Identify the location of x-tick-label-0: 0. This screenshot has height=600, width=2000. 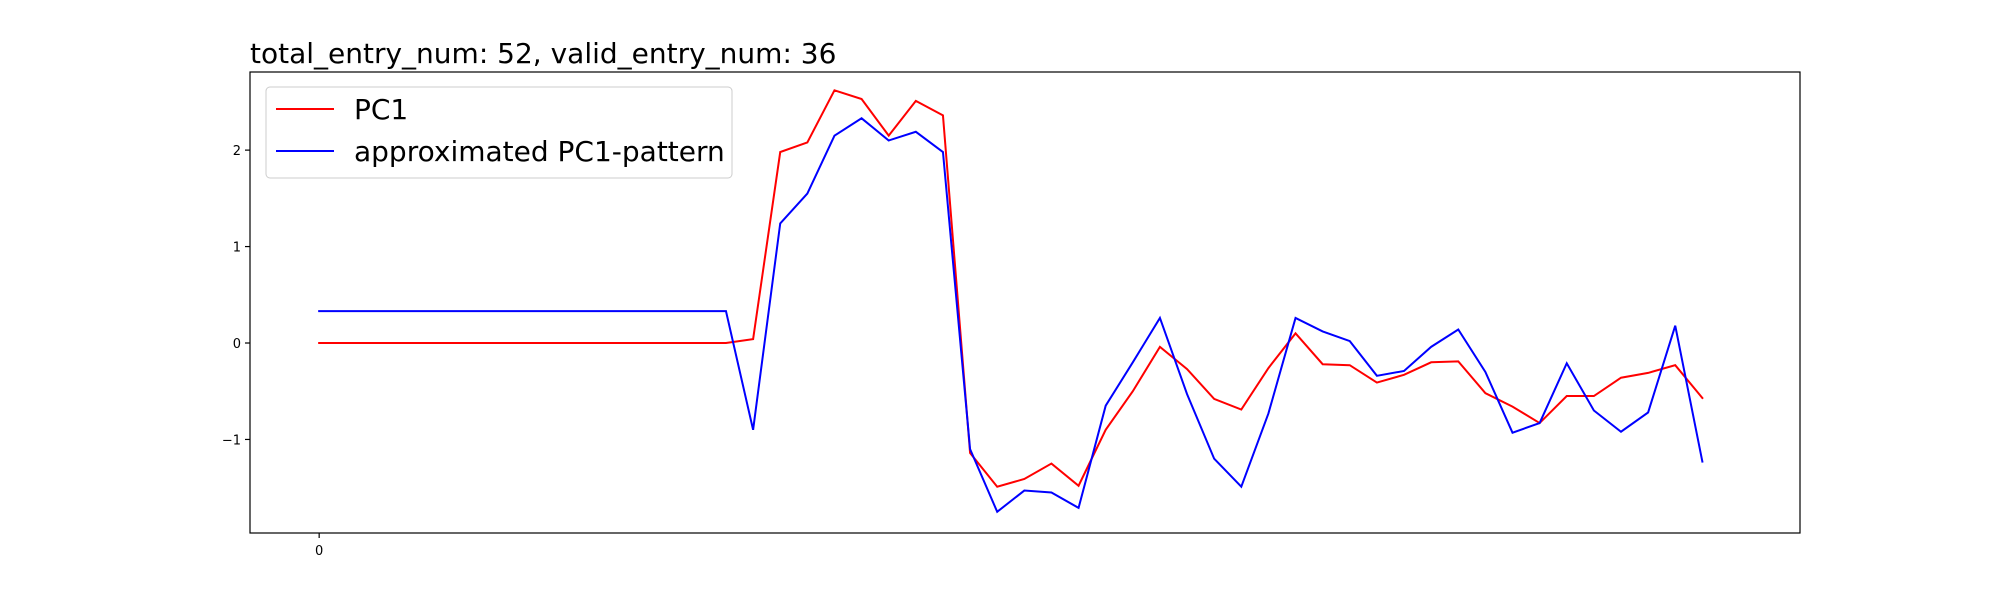
(319, 551).